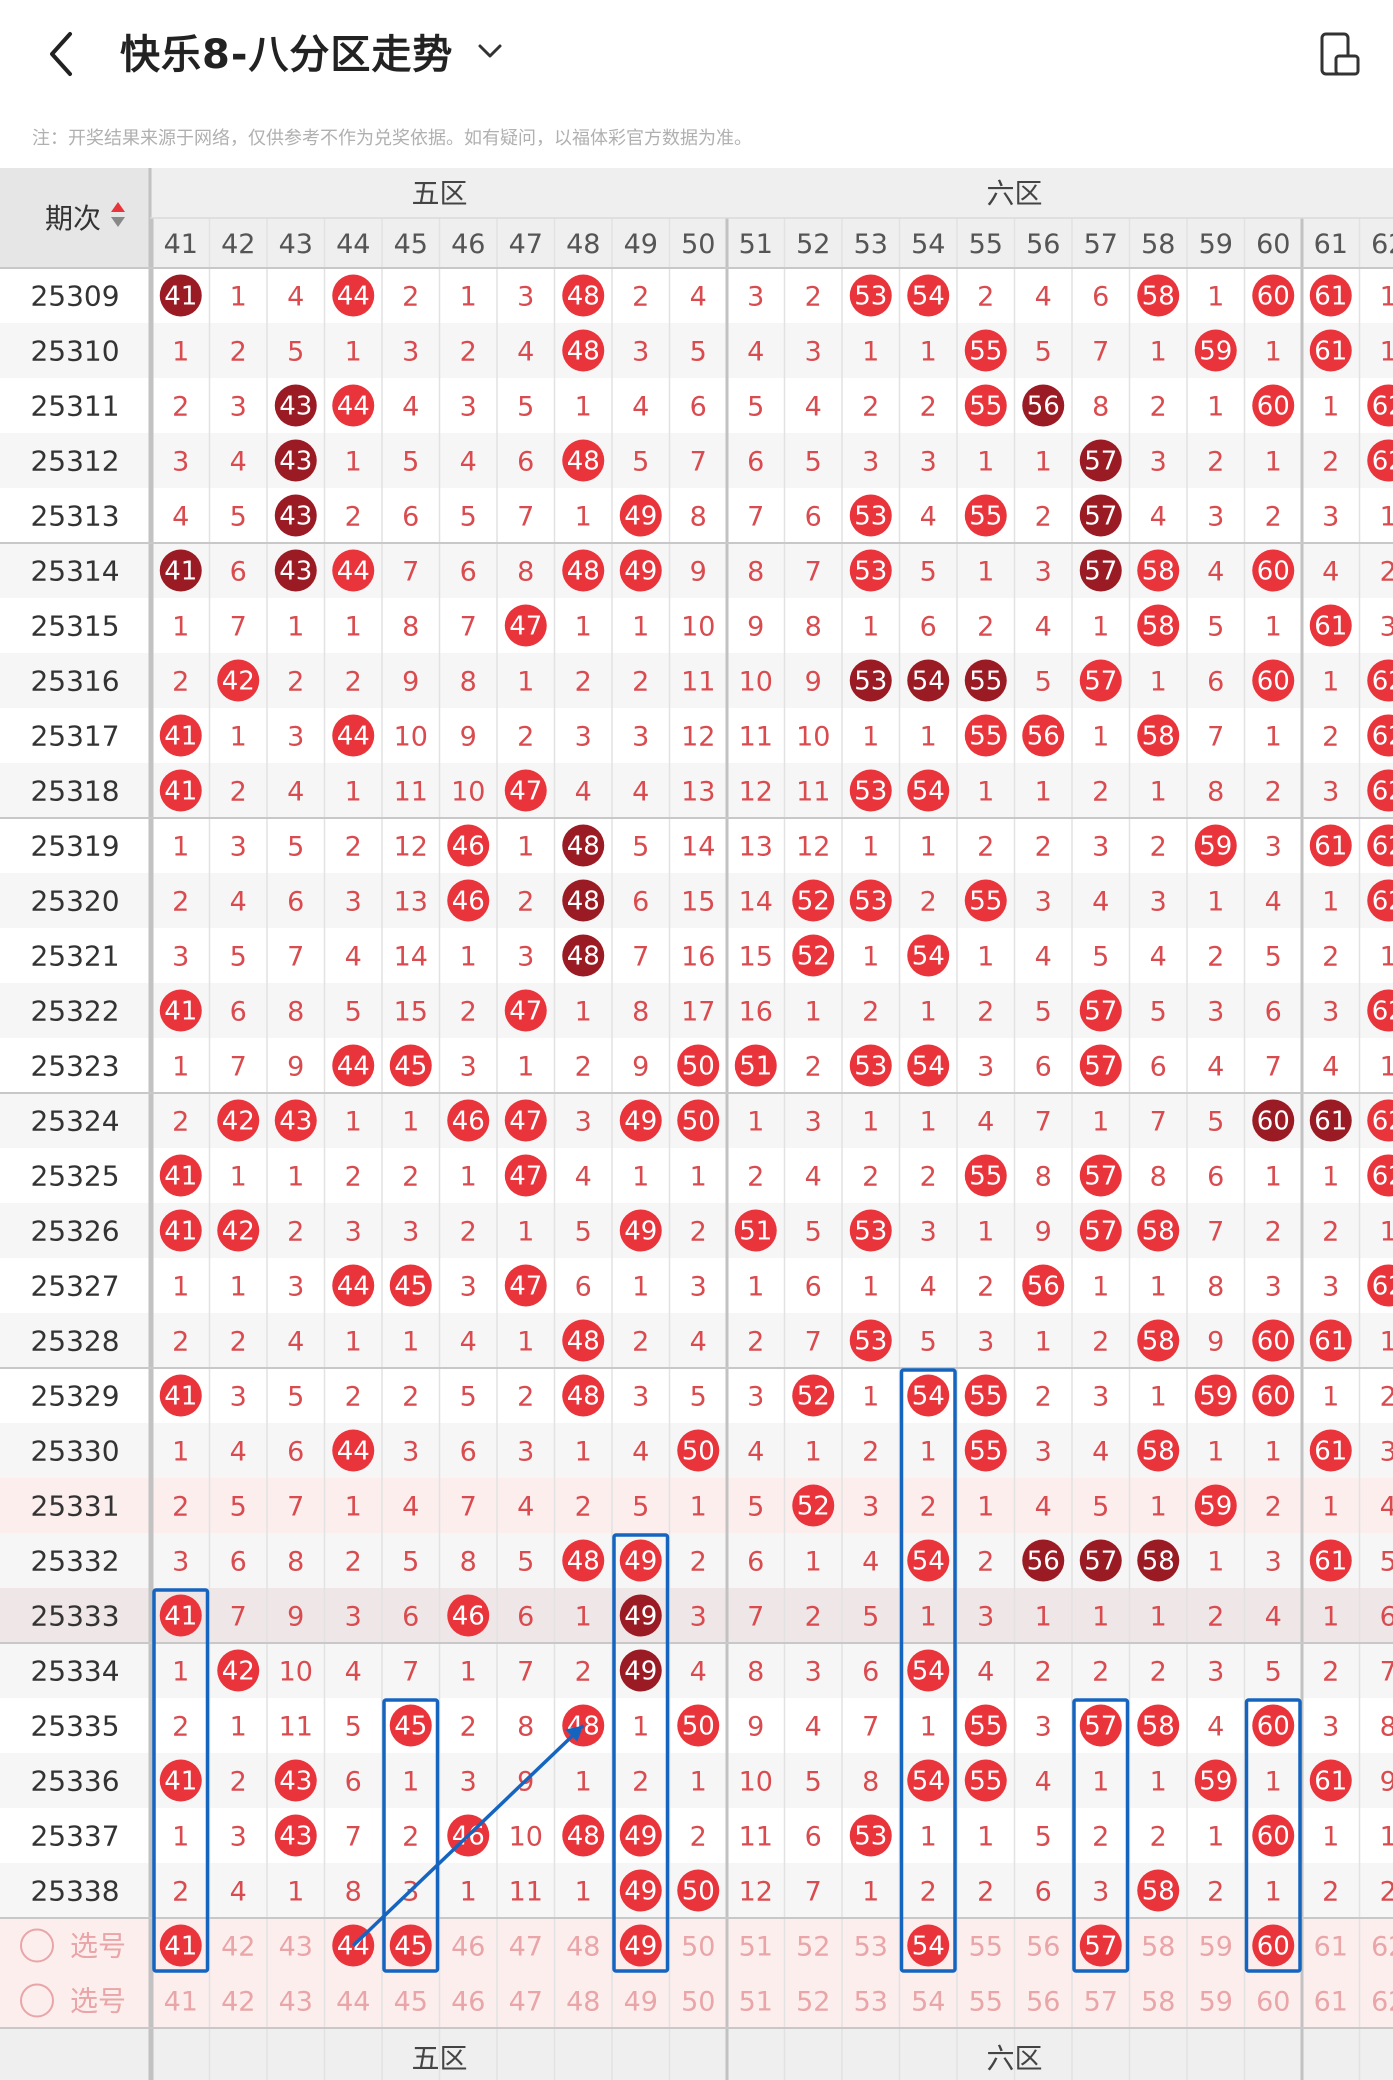 Image resolution: width=1393 pixels, height=2080 pixels. Describe the element at coordinates (295, 407) in the screenshot. I see `hit-number: 43` at that location.